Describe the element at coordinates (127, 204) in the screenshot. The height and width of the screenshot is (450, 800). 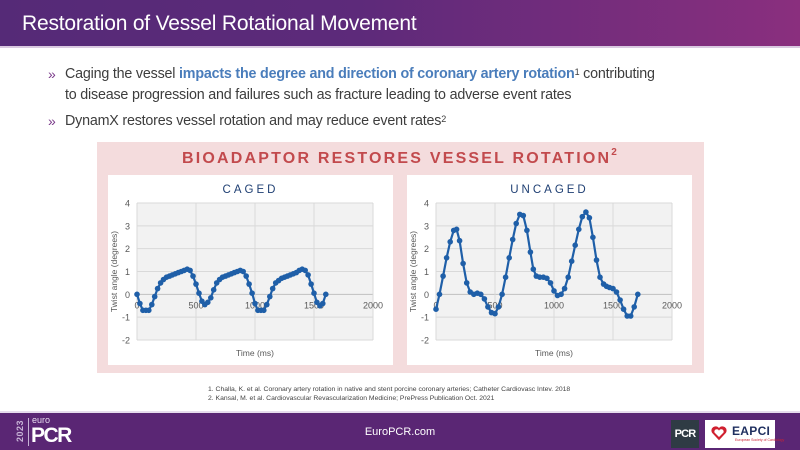
I see `y-tick-label: 4` at that location.